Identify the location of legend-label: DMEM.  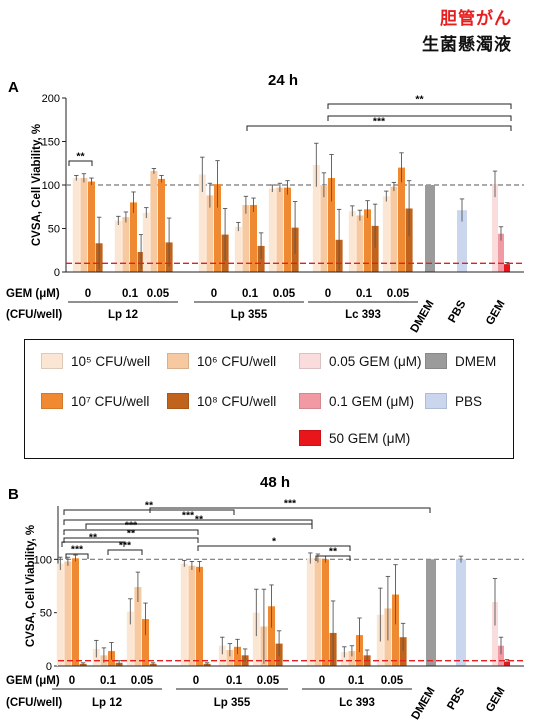
(476, 361).